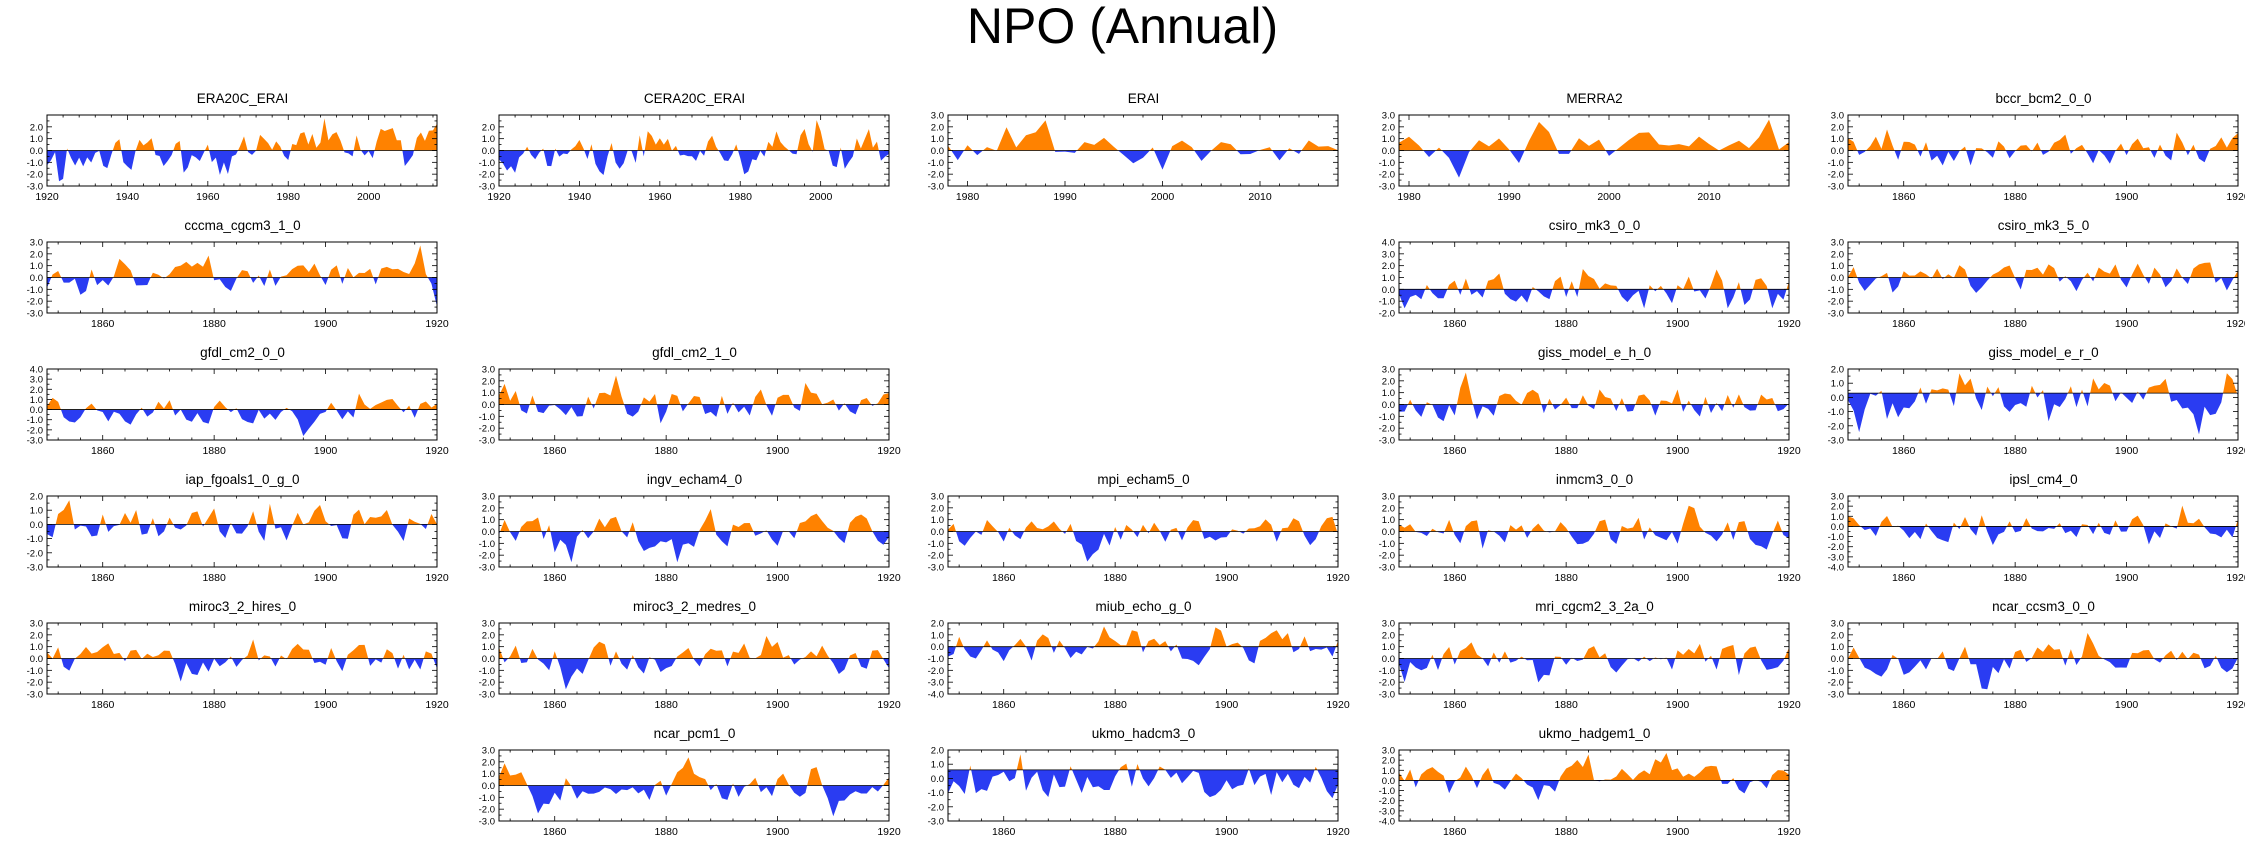 This screenshot has height=849, width=2245. Describe the element at coordinates (694, 733) in the screenshot. I see `panel-title: ncar_pcm1_0` at that location.